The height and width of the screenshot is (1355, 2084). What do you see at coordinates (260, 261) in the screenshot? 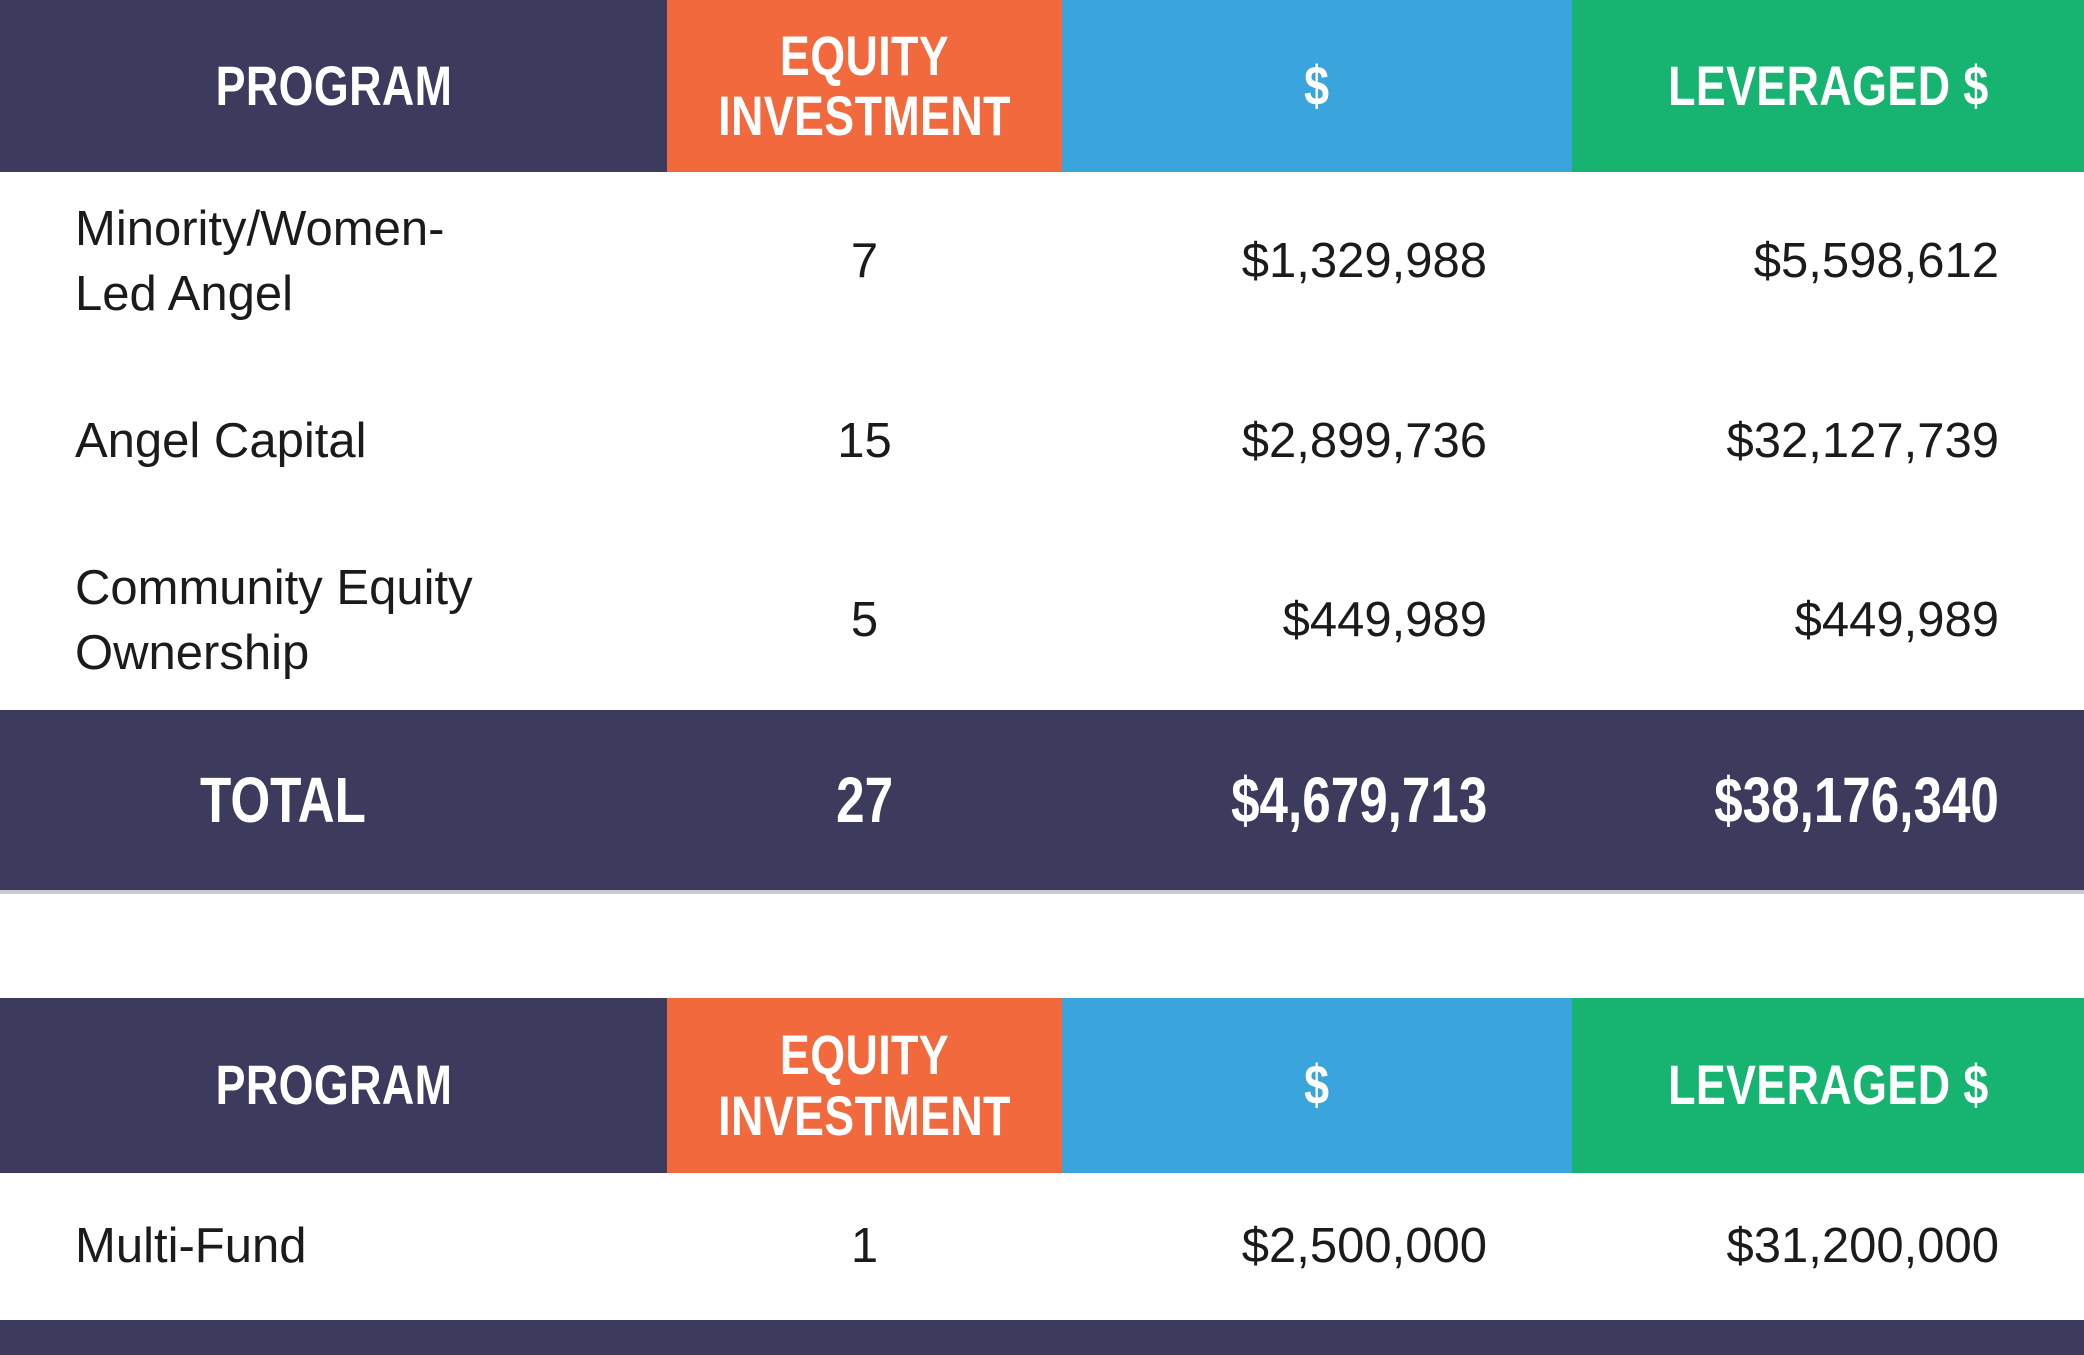
I see `program-name: Minority/Women-Led Angel` at bounding box center [260, 261].